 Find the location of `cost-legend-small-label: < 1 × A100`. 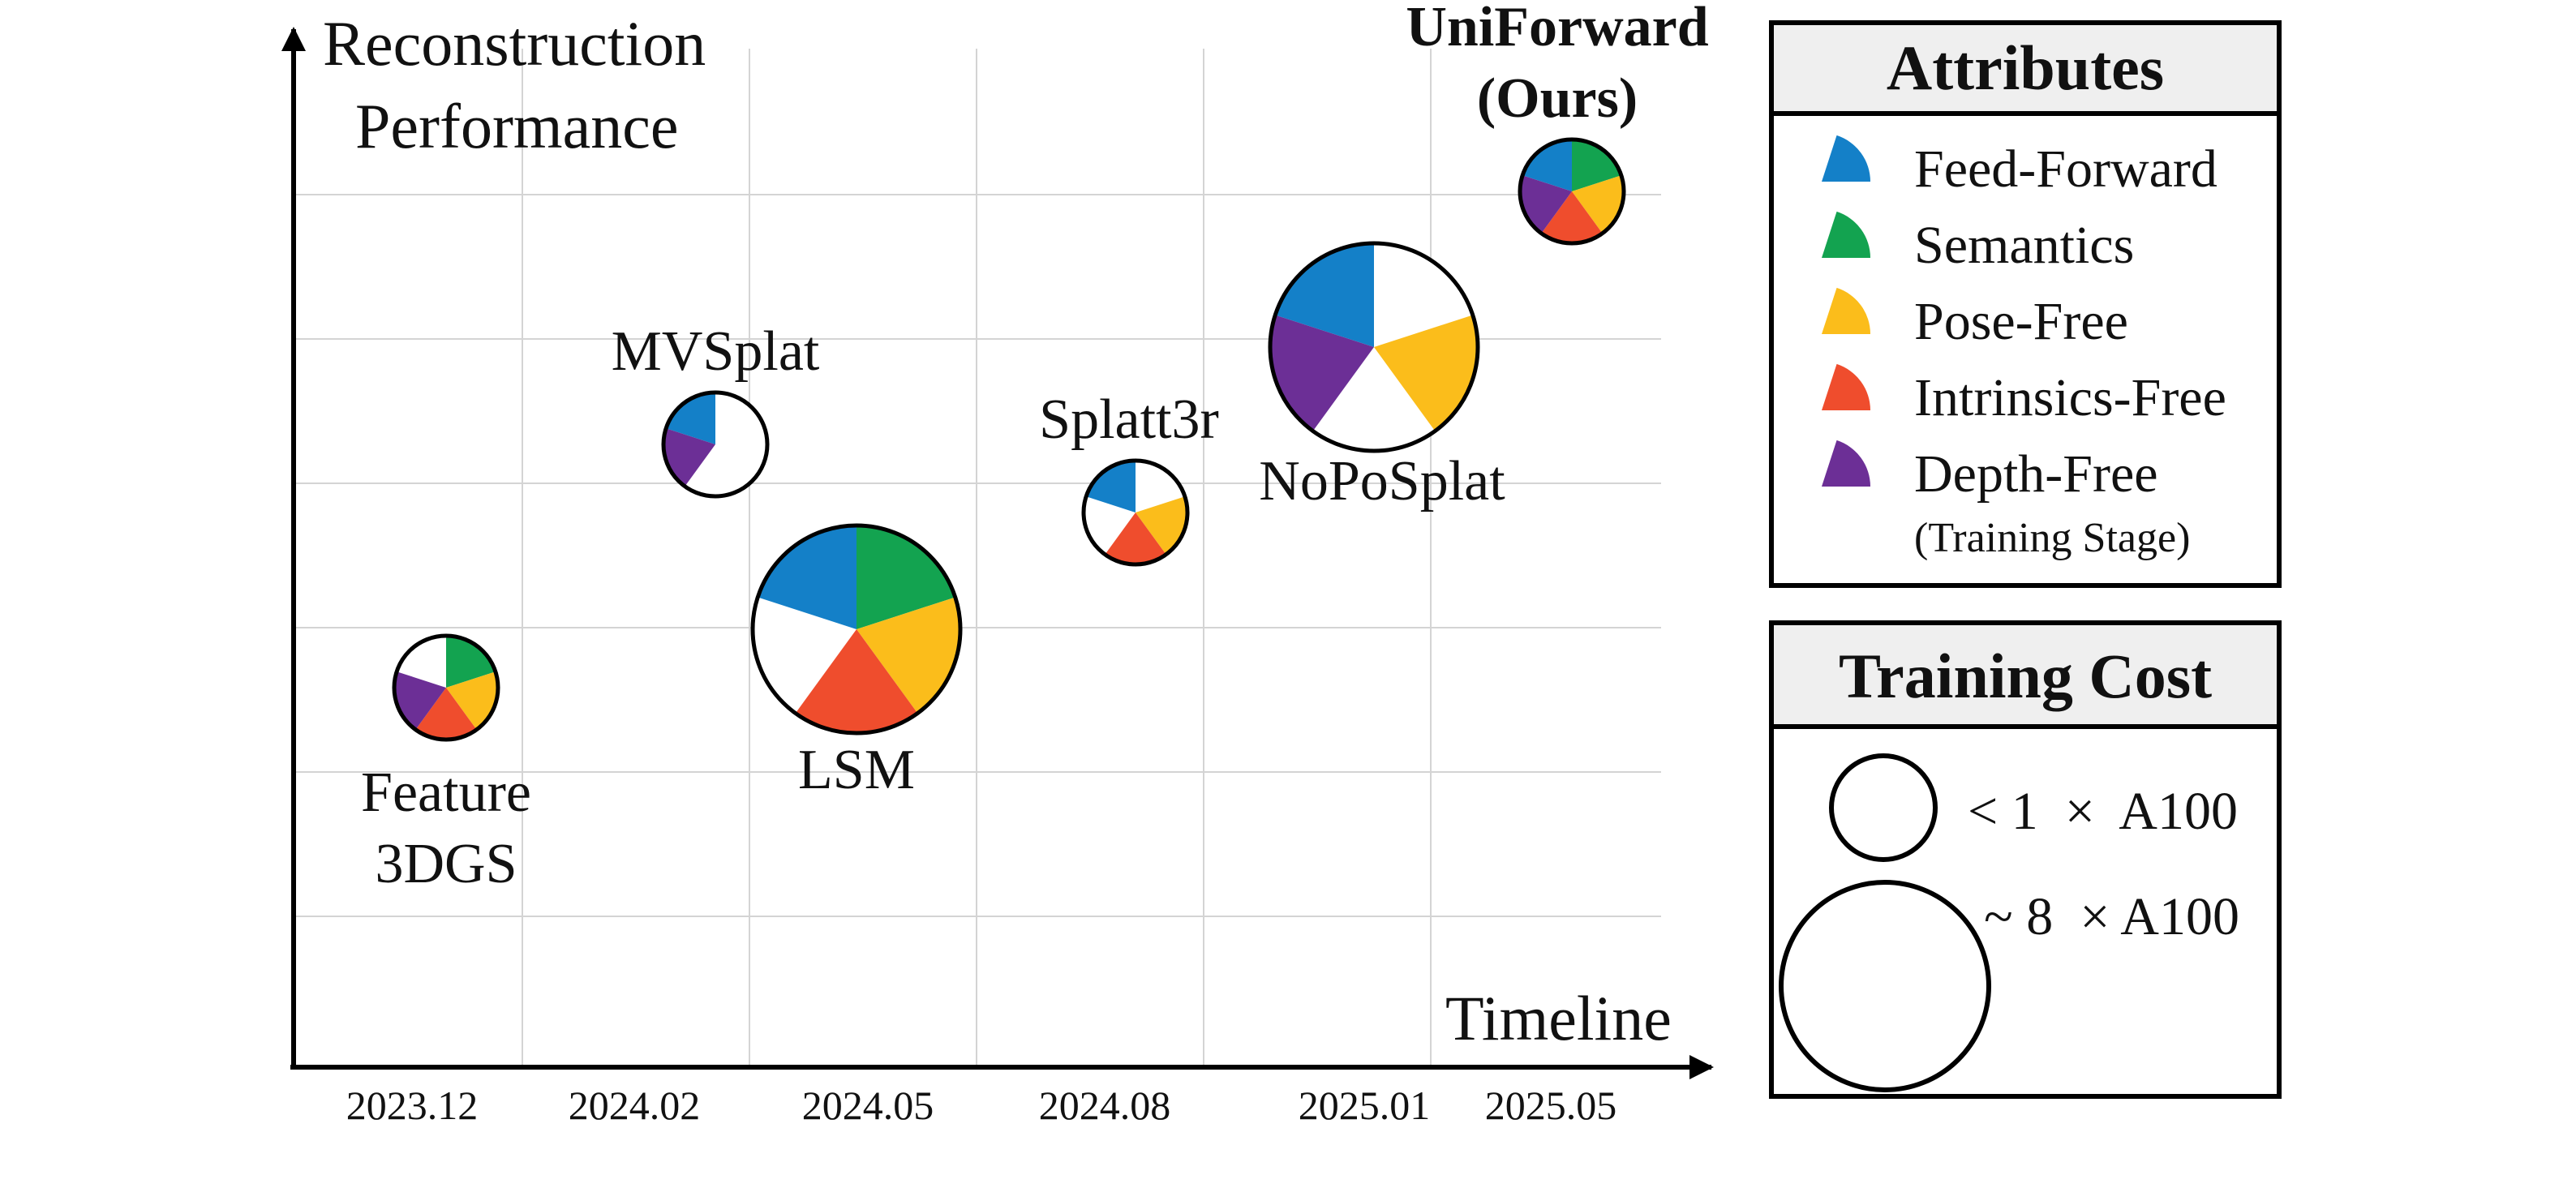

cost-legend-small-label: < 1 × A100 is located at coordinates (2103, 811).